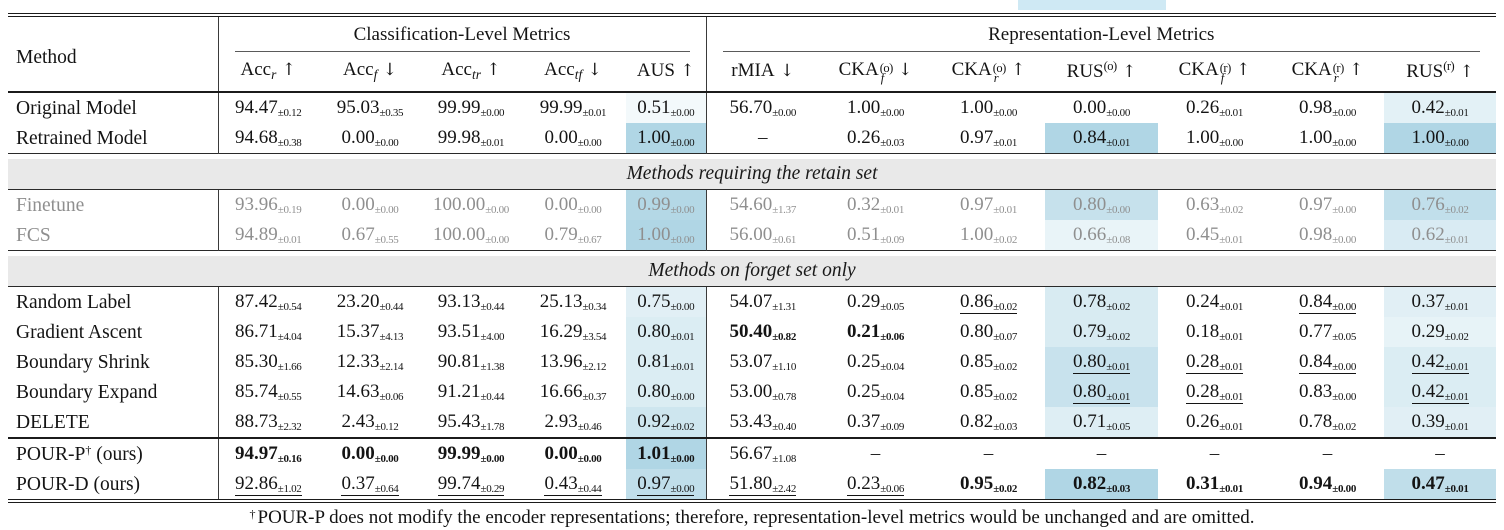 This screenshot has width=1504, height=530. What do you see at coordinates (113, 55) in the screenshot?
I see `method-column-header: Method` at bounding box center [113, 55].